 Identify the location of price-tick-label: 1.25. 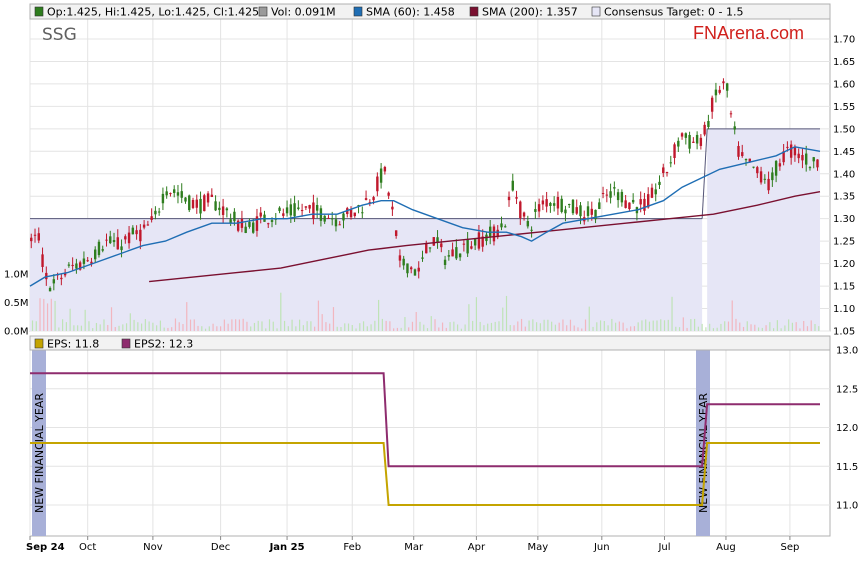
(844, 242).